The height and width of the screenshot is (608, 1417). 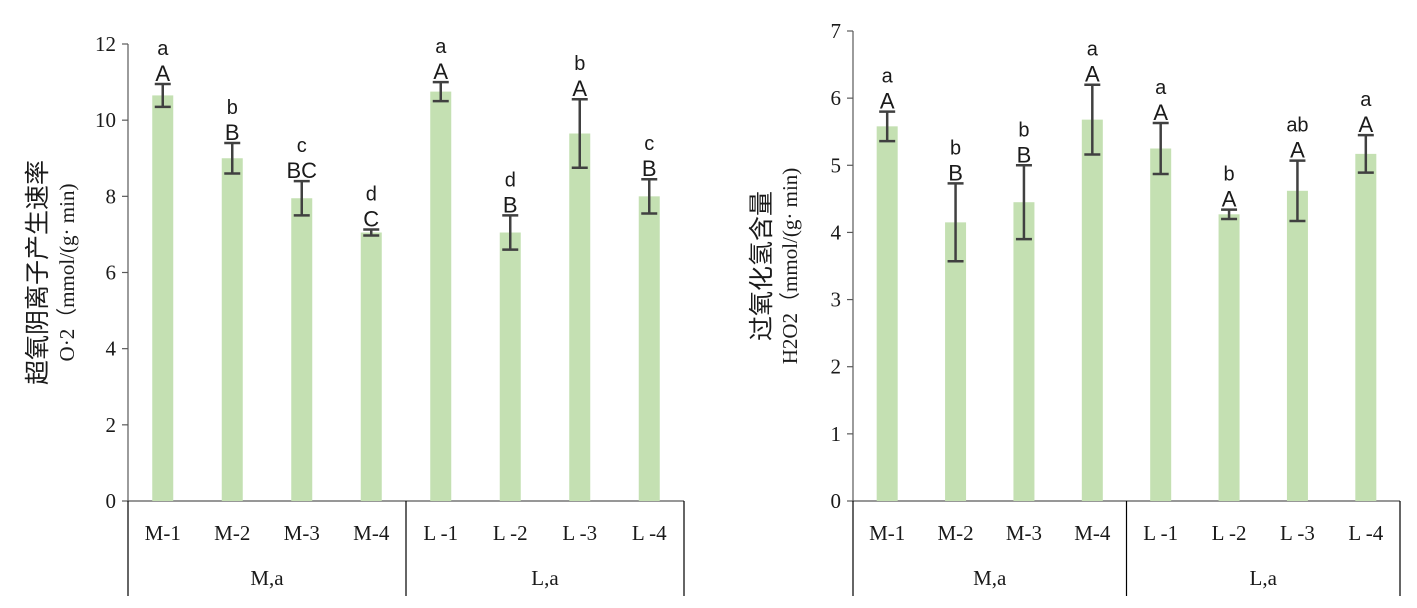 I want to click on y-tick-label: 8, so click(x=111, y=196).